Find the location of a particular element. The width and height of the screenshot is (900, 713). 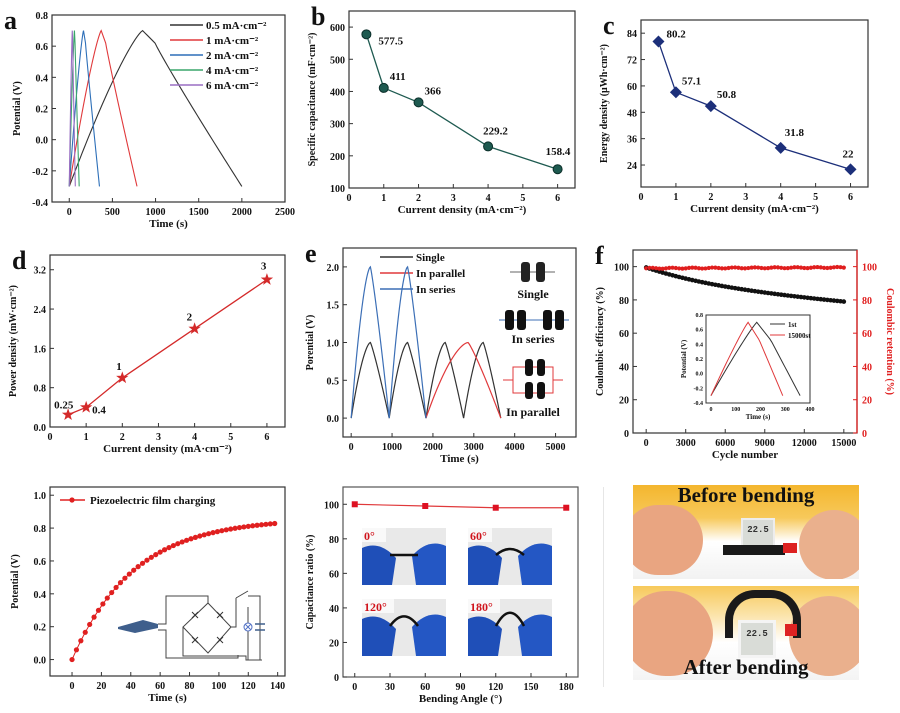

x-axis-label: Current density (mA·cm⁻²) is located at coordinates (754, 209).